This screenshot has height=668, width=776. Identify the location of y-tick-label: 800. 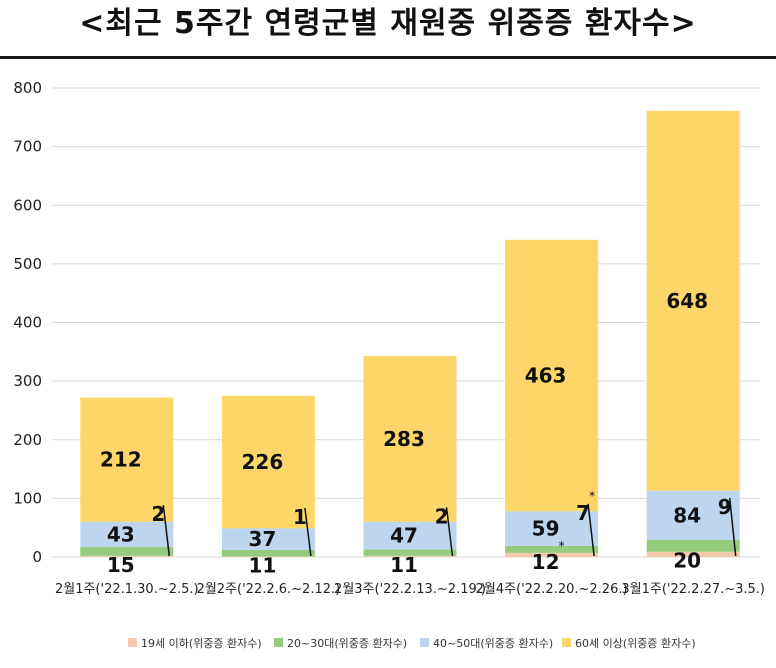
(27, 88).